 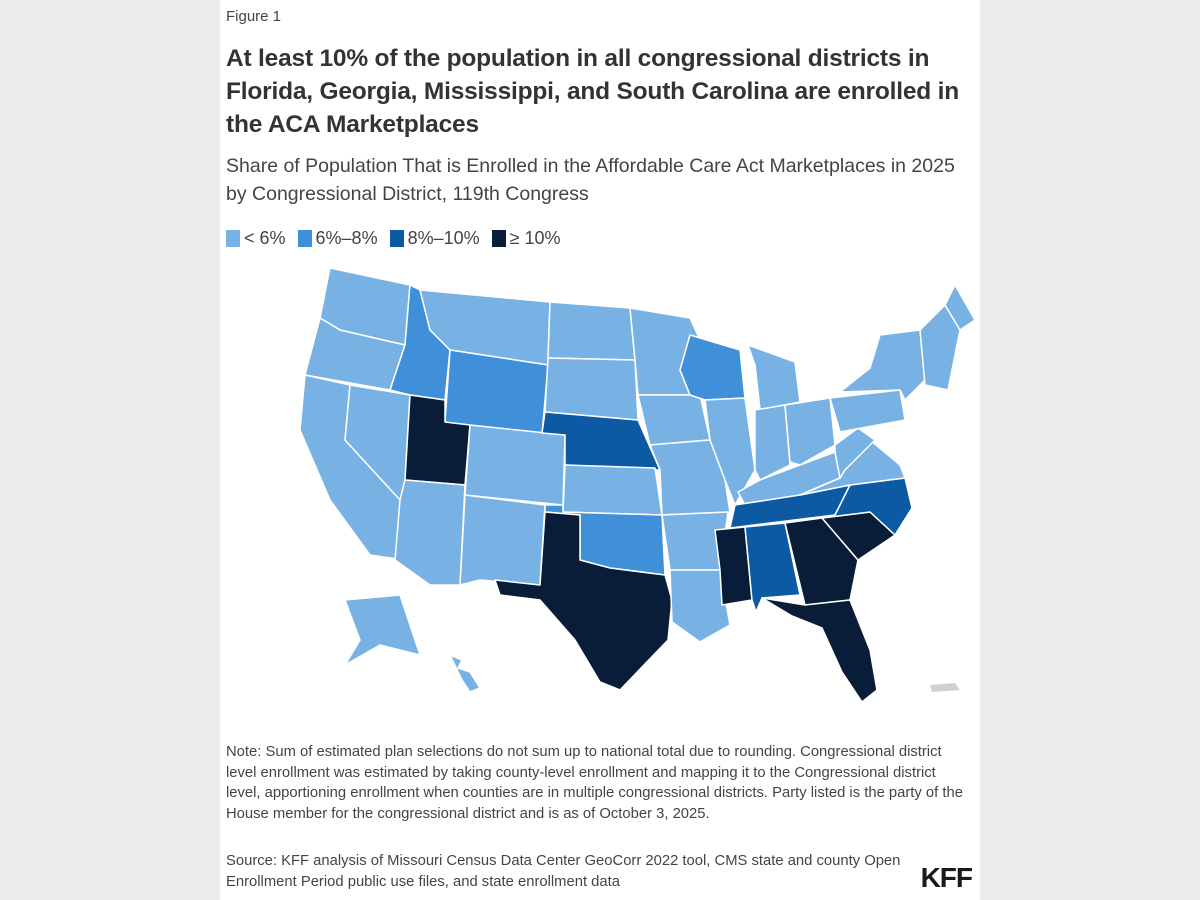 I want to click on legend-item-ge10: ≥ 10%, so click(x=526, y=238).